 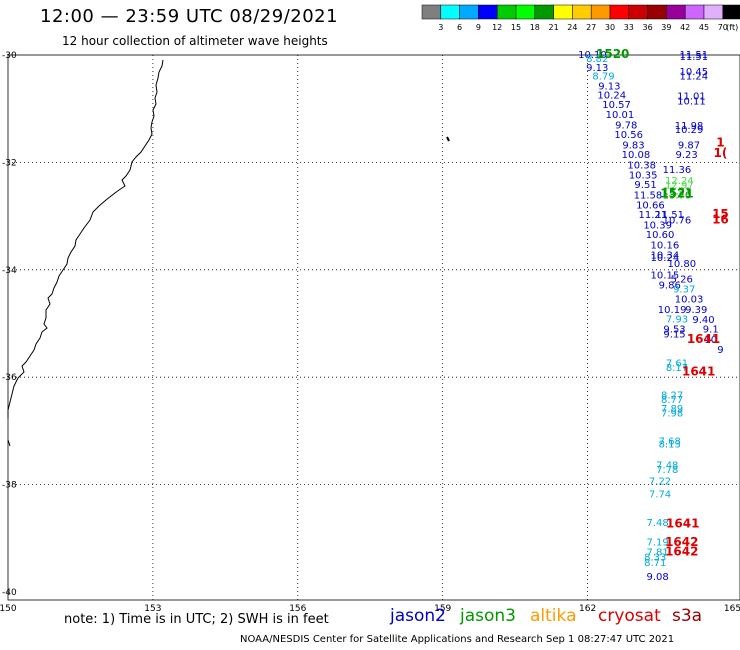 What do you see at coordinates (597, 68) in the screenshot?
I see `wave-height-value: 9.13` at bounding box center [597, 68].